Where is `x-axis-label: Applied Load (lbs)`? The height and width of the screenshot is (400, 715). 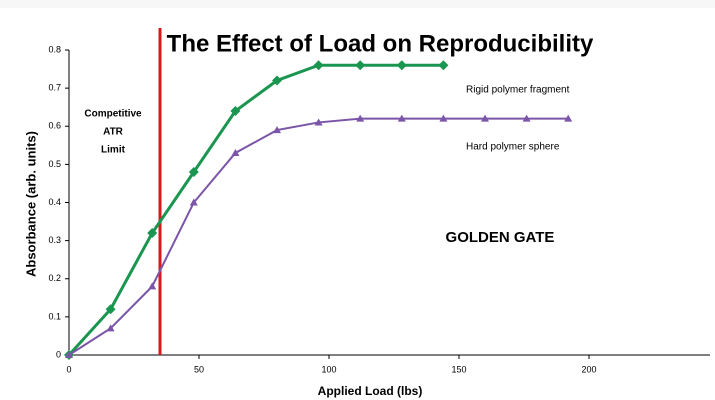 x-axis-label: Applied Load (lbs) is located at coordinates (370, 391).